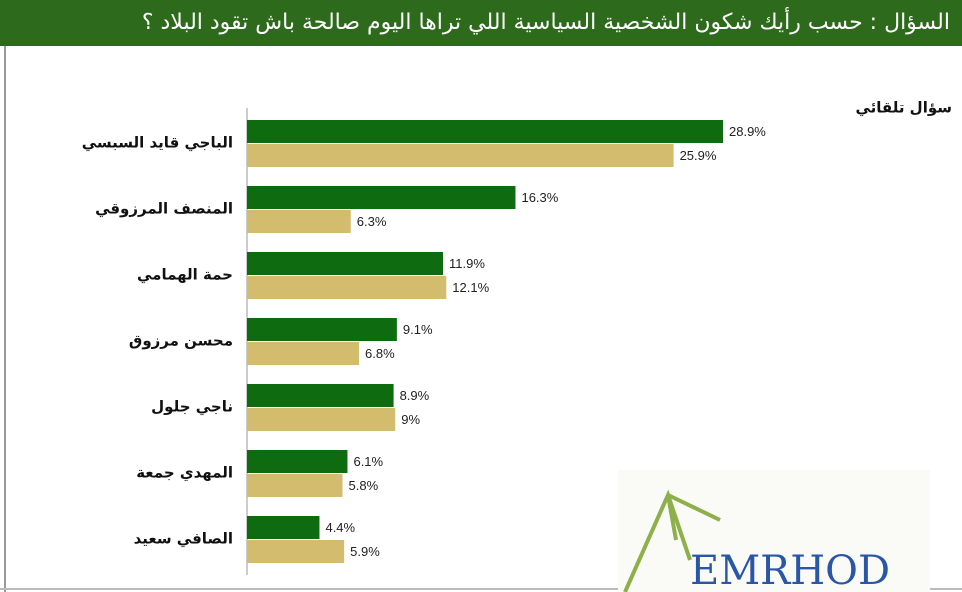 The height and width of the screenshot is (592, 962). Describe the element at coordinates (368, 461) in the screenshot. I see `value-label: 6.1%` at that location.